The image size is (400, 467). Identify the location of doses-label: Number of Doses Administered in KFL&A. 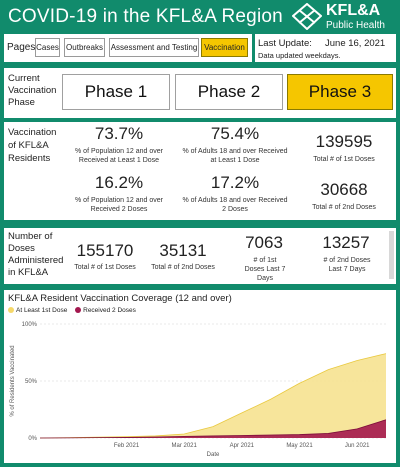
(36, 254).